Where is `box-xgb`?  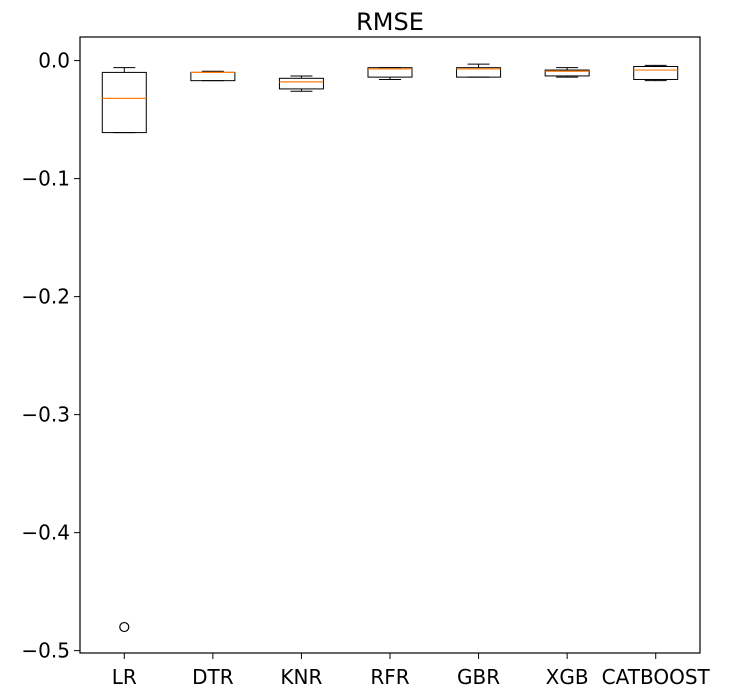
box-xgb is located at coordinates (567, 73).